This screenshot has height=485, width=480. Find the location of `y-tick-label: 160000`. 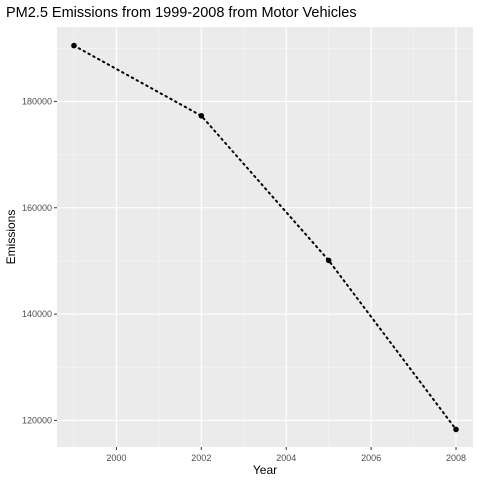

y-tick-label: 160000 is located at coordinates (37, 208).